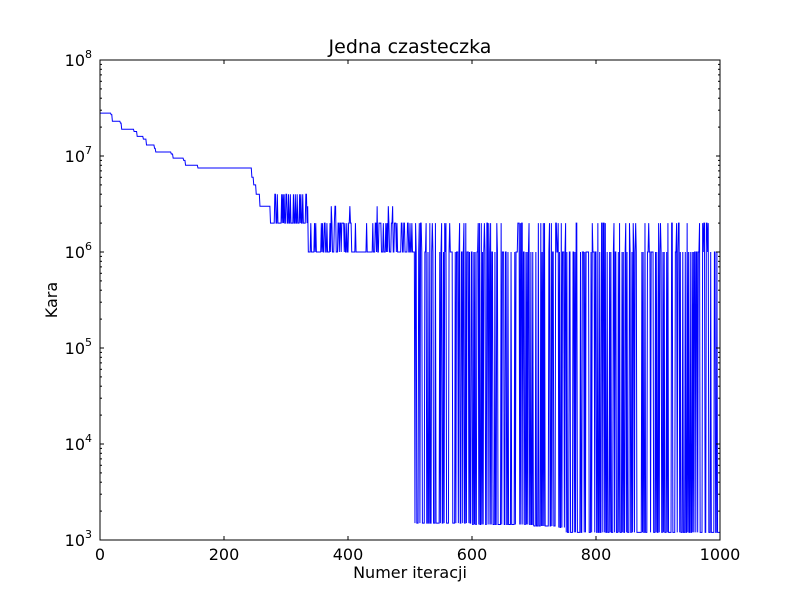  Describe the element at coordinates (720, 554) in the screenshot. I see `x-tick-label: 1000` at that location.